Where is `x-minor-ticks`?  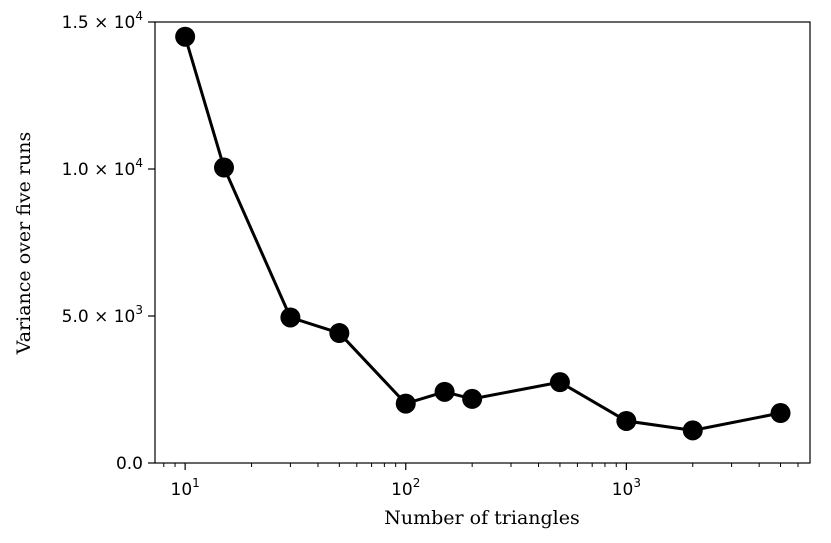
x-minor-ticks is located at coordinates (481, 465).